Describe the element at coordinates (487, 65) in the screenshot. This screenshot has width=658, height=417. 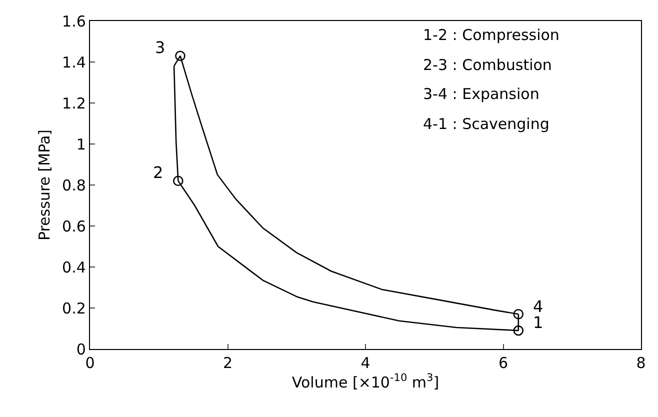
I see `annotation: 2-3 : Combustion` at that location.